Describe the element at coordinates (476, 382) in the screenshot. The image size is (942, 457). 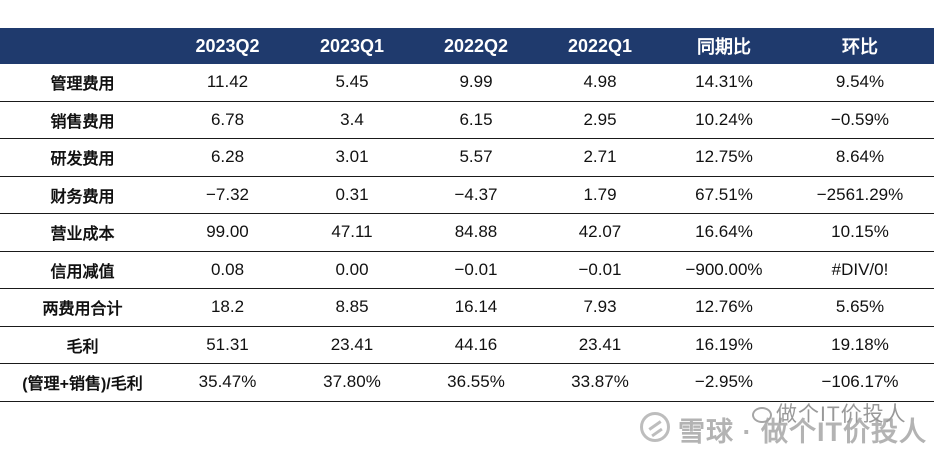
I see `table-cell: 36.55%` at that location.